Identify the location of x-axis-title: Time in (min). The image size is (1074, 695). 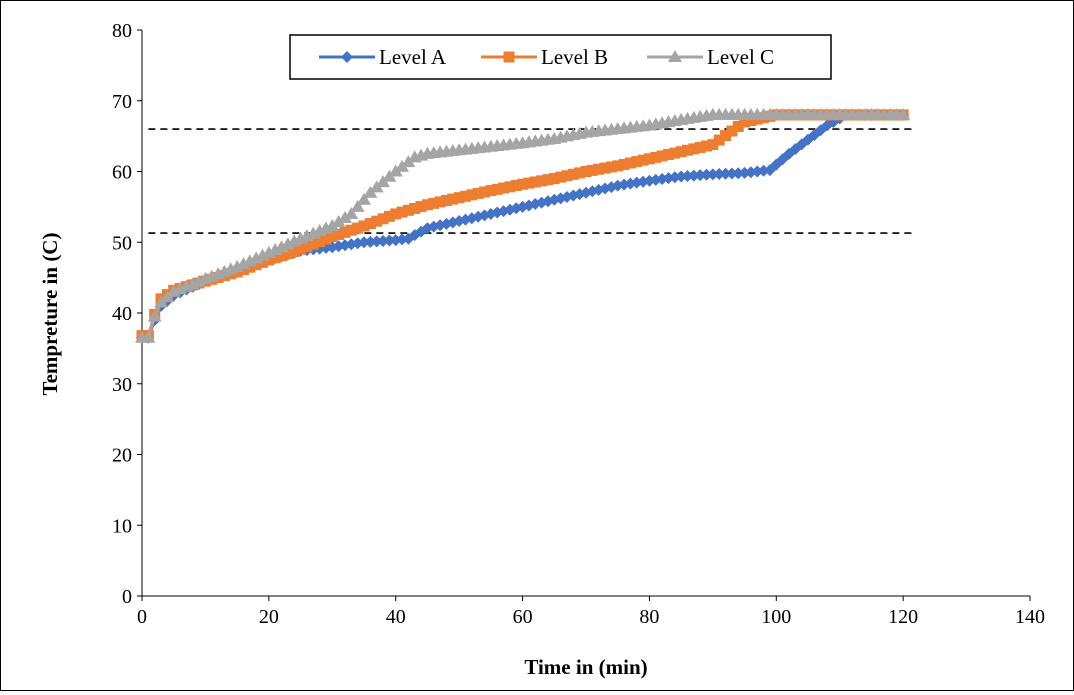
(585, 667).